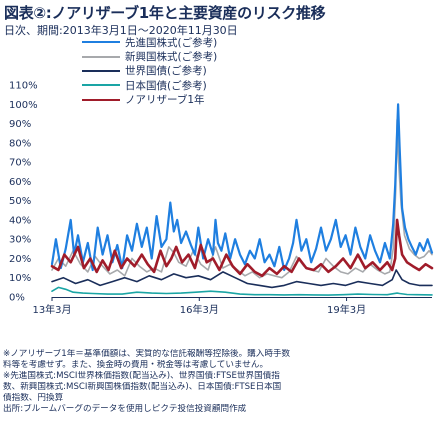 The height and width of the screenshot is (445, 445). I want to click on legend-item: 日本国債(ご参考), so click(149, 85).